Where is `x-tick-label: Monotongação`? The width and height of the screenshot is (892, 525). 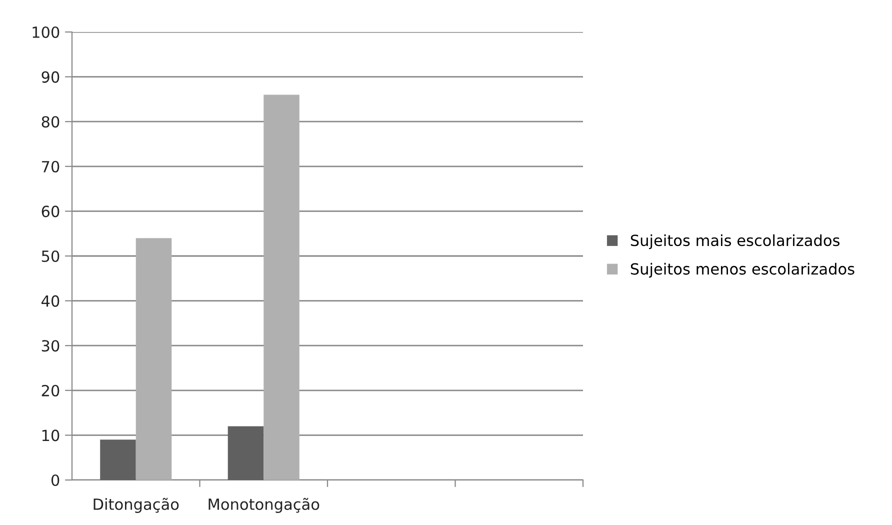 x-tick-label: Monotongação is located at coordinates (264, 505).